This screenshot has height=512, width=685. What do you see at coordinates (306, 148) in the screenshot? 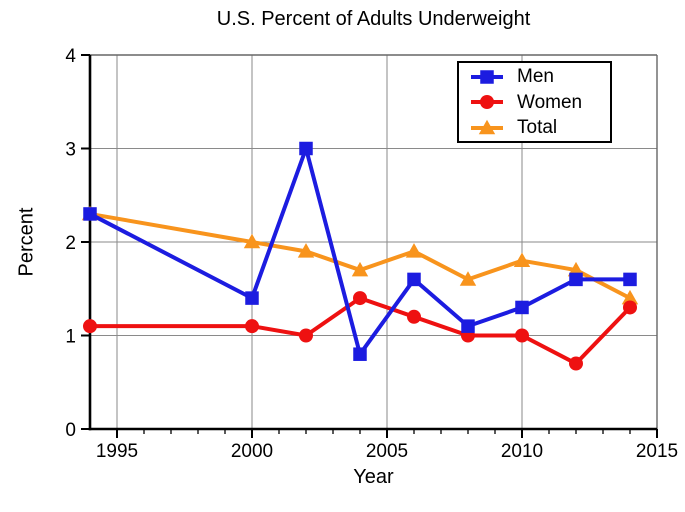
I see `data-point-men-2002` at bounding box center [306, 148].